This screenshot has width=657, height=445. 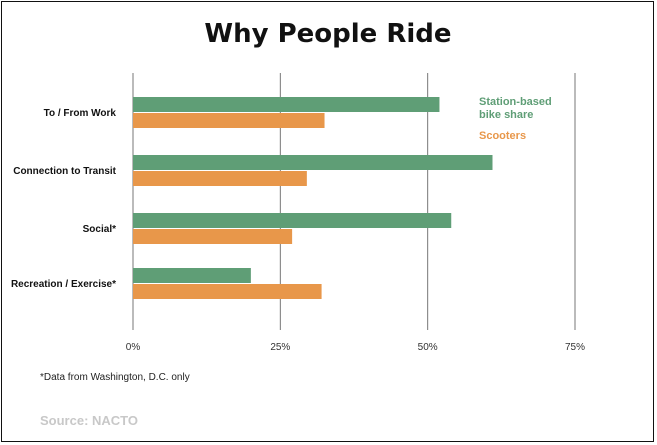 What do you see at coordinates (89, 420) in the screenshot?
I see `source-credit: Source: NACTO` at bounding box center [89, 420].